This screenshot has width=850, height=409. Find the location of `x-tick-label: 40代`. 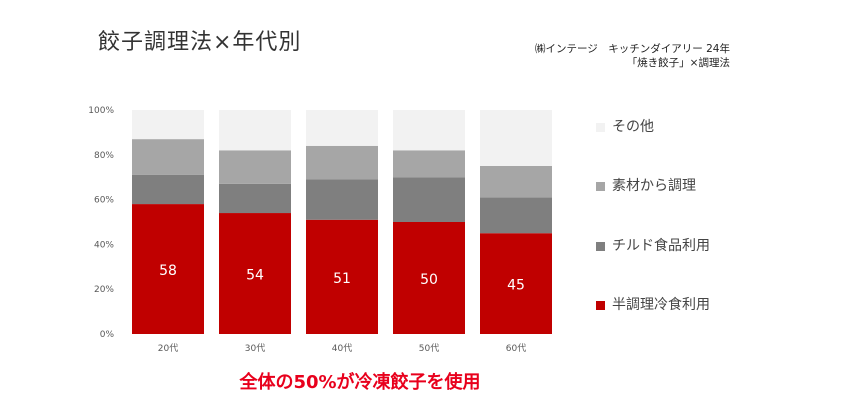

x-tick-label: 40代 is located at coordinates (342, 348).